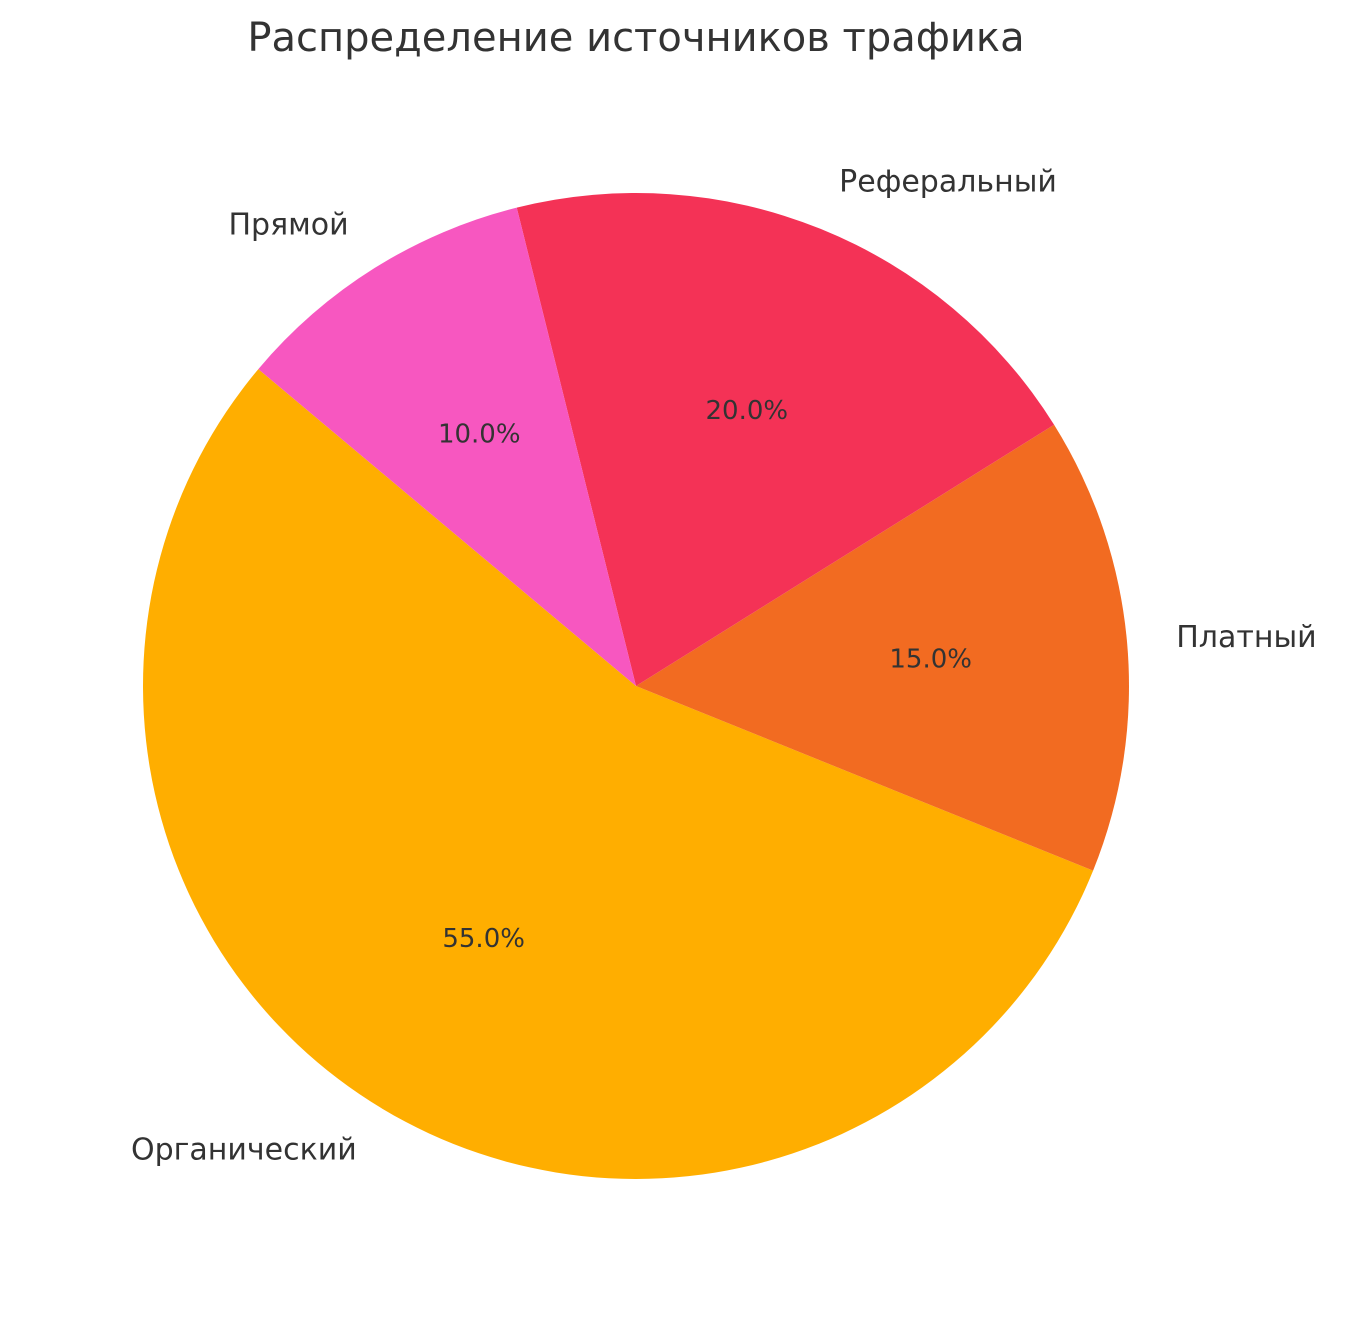  What do you see at coordinates (479, 435) in the screenshot?
I see `percent-label: 10.0%` at bounding box center [479, 435].